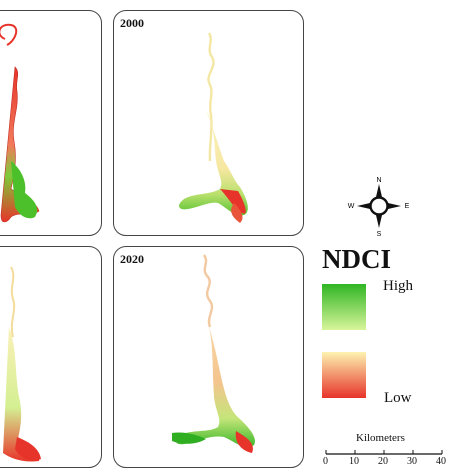 This screenshot has height=474, width=474. What do you see at coordinates (344, 375) in the screenshot?
I see `legend-gradient-low` at bounding box center [344, 375].